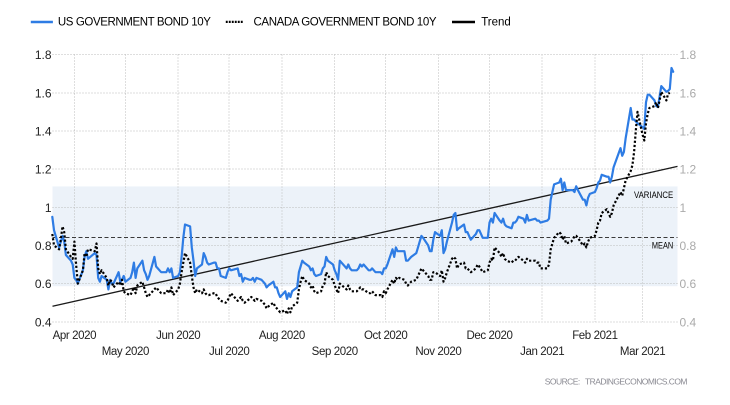  I want to click on svg-text: CANADA GOVERNMENT BOND 10Y, so click(345, 22).